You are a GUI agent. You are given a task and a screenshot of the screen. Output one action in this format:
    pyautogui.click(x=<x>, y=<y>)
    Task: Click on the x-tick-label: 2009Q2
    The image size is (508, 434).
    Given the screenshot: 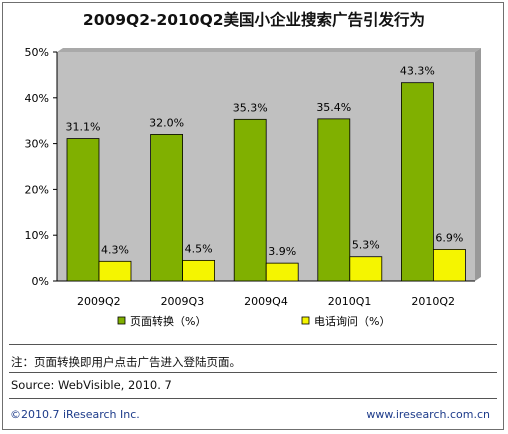 What is the action you would take?
    pyautogui.click(x=99, y=301)
    